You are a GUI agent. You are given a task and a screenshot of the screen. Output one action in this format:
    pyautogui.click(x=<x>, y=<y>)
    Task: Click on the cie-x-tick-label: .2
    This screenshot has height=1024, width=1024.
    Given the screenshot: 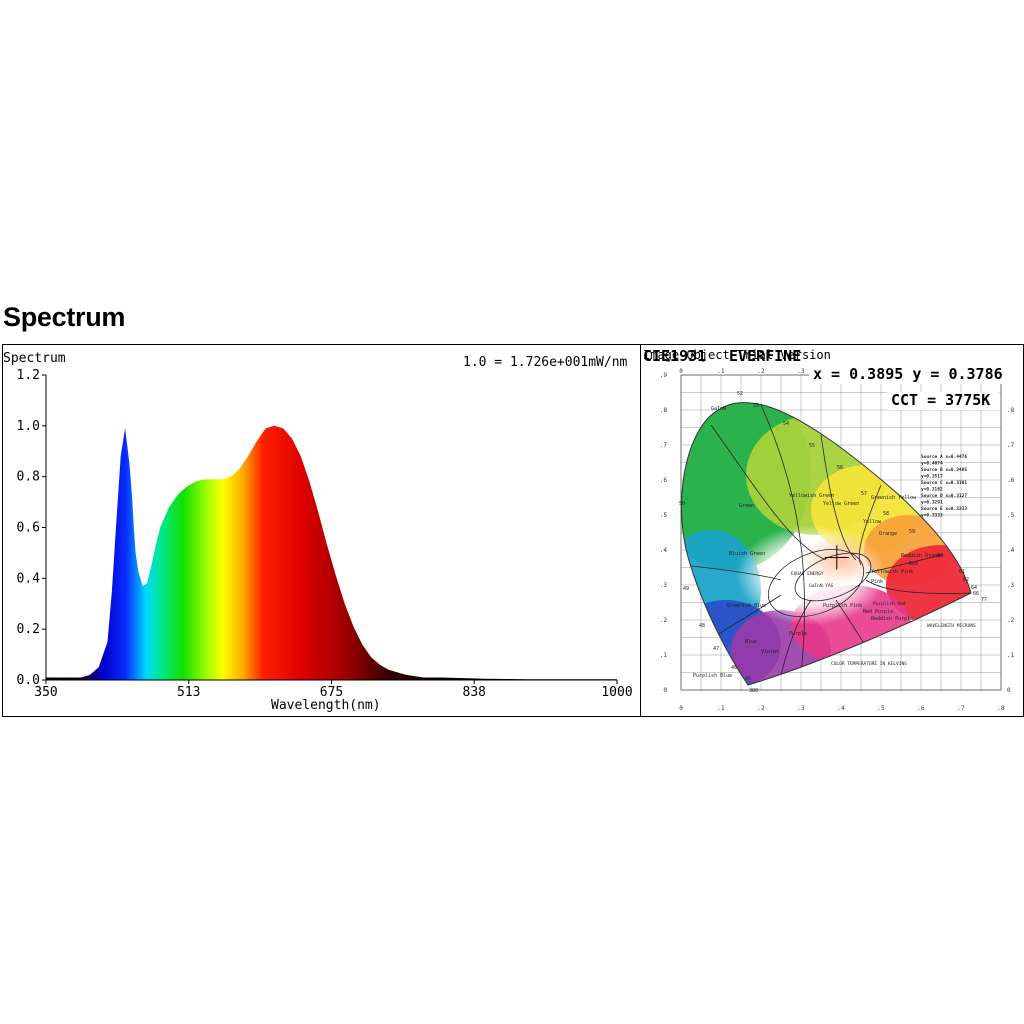 What is the action you would take?
    pyautogui.click(x=761, y=708)
    